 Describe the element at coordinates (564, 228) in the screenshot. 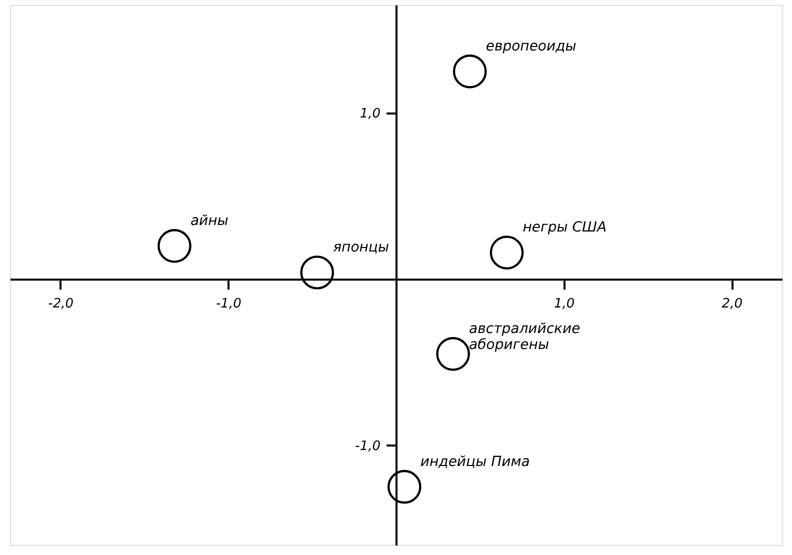

I see `annotation: негры США` at that location.